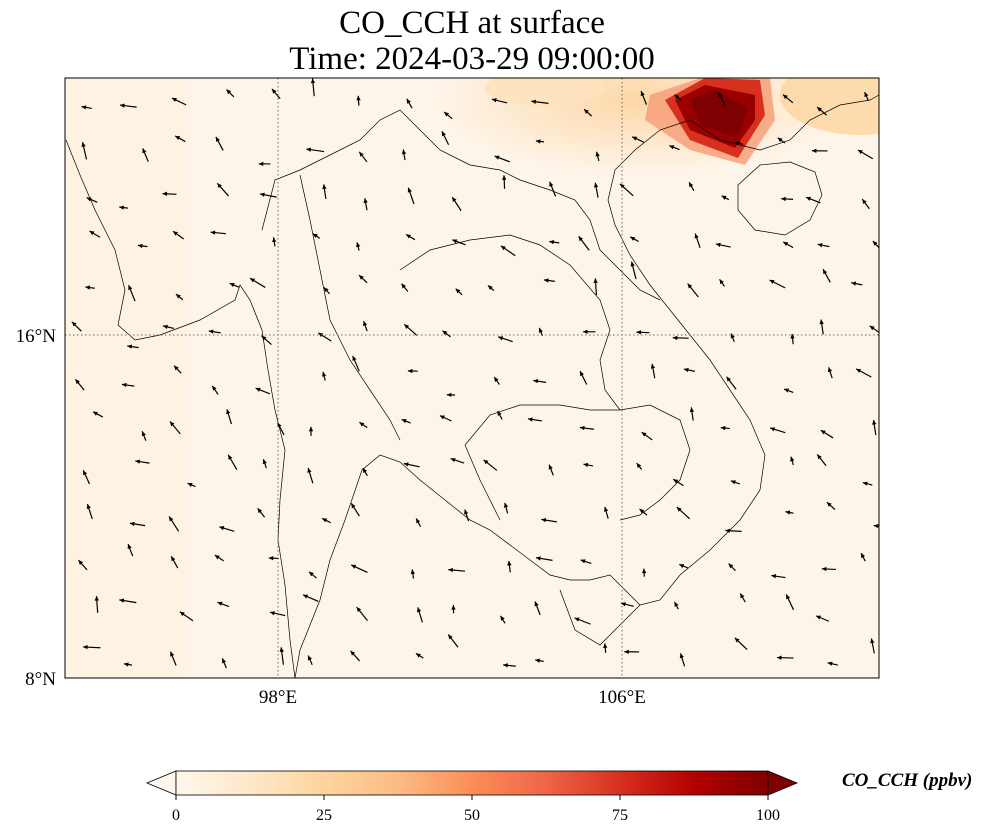  What do you see at coordinates (620, 815) in the screenshot?
I see `colorbar-tick-75: 75` at bounding box center [620, 815].